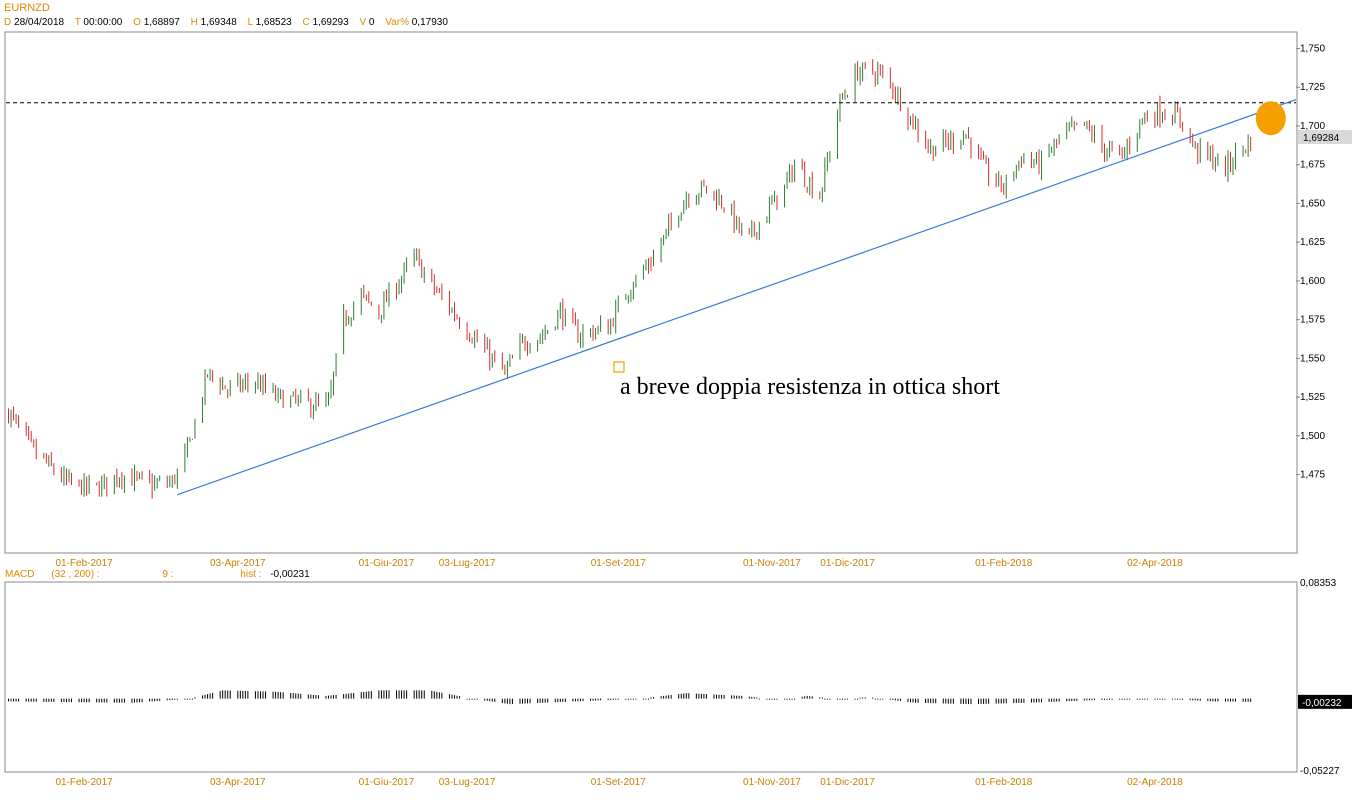  Describe the element at coordinates (387, 563) in the screenshot. I see `price-x-tick-label: 01-Giu-2017` at that location.